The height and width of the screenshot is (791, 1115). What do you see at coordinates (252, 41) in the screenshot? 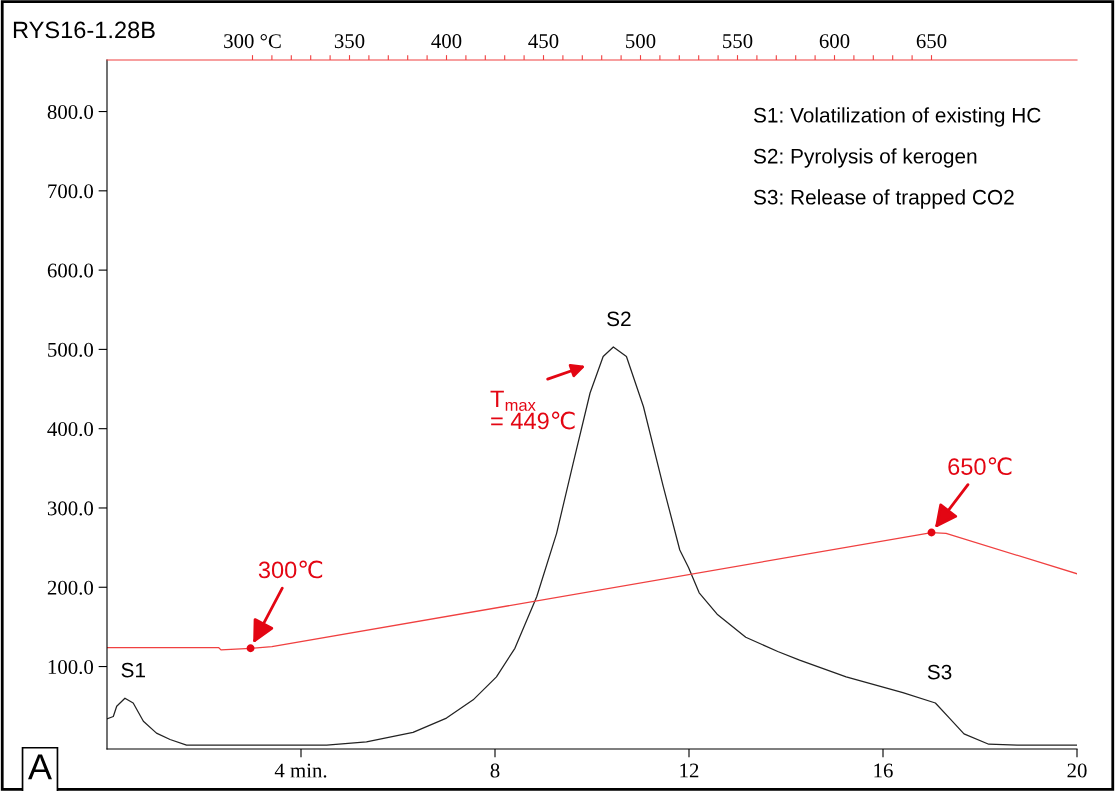
I see `x2-tick-label: 300 °C` at bounding box center [252, 41].